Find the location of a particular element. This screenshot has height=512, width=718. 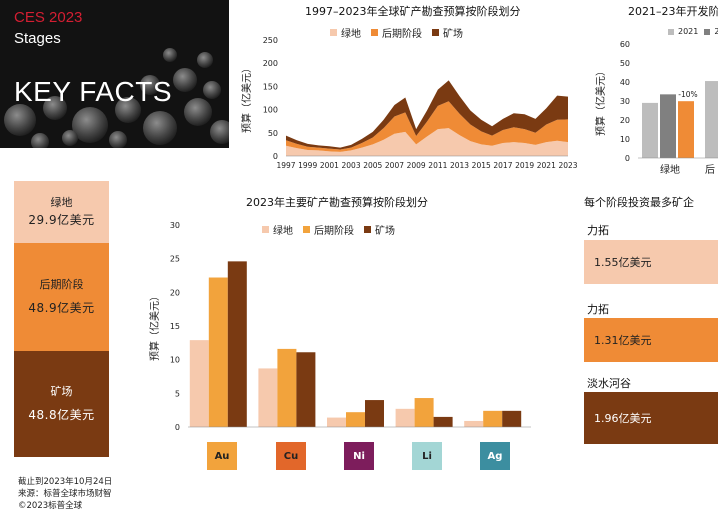

company-box-minesite: 1.96亿美元 is located at coordinates (651, 418).